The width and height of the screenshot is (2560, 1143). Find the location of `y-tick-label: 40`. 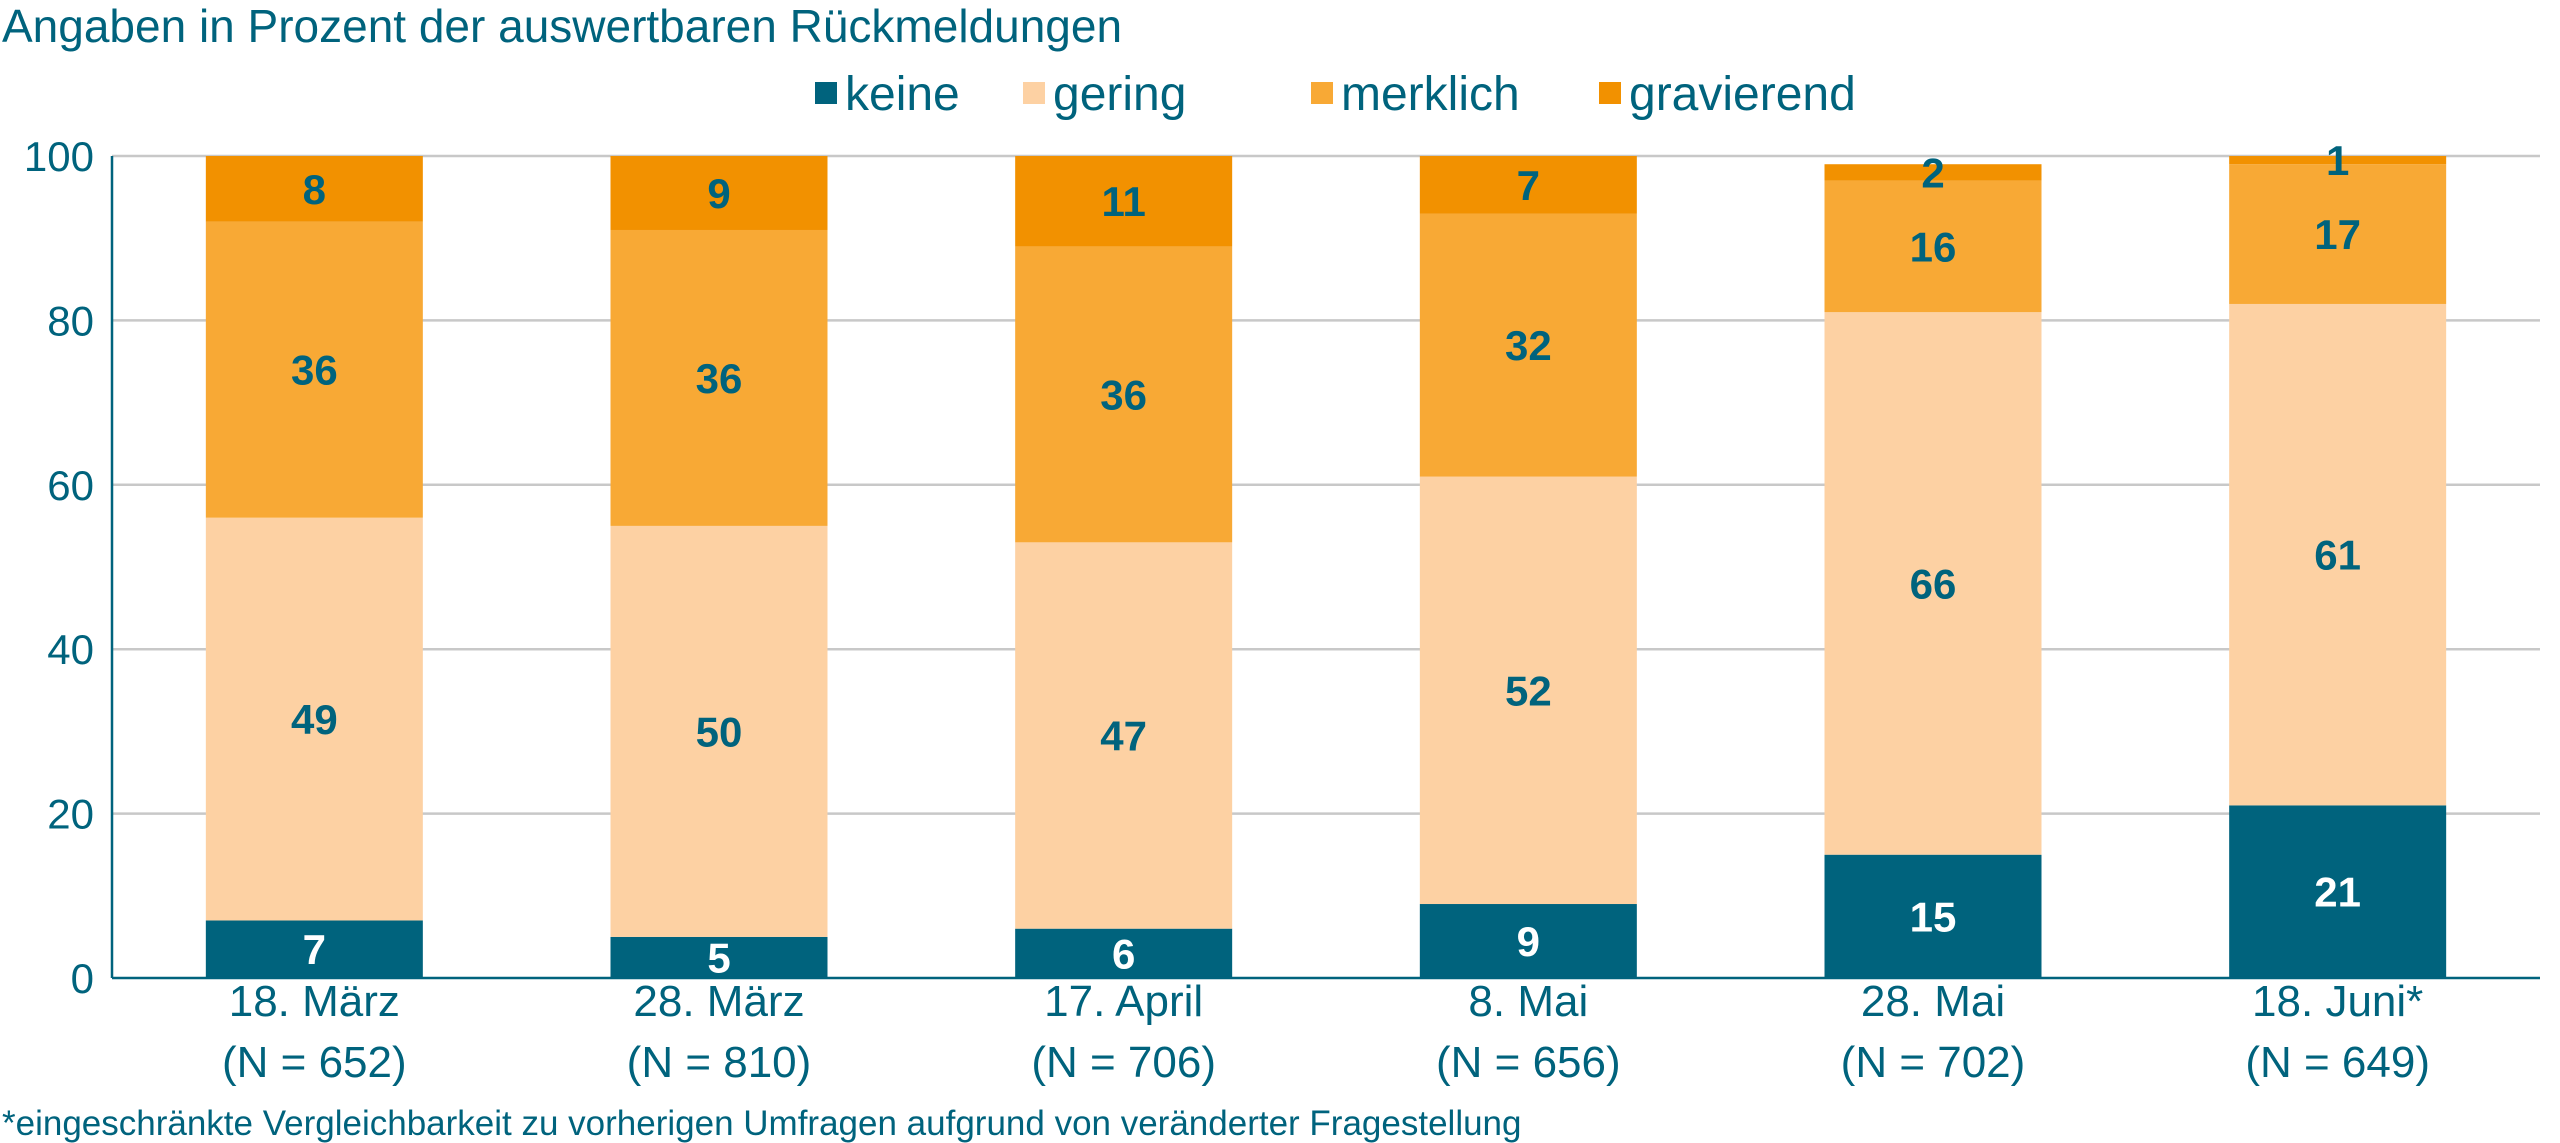

y-tick-label: 40 is located at coordinates (70, 649).